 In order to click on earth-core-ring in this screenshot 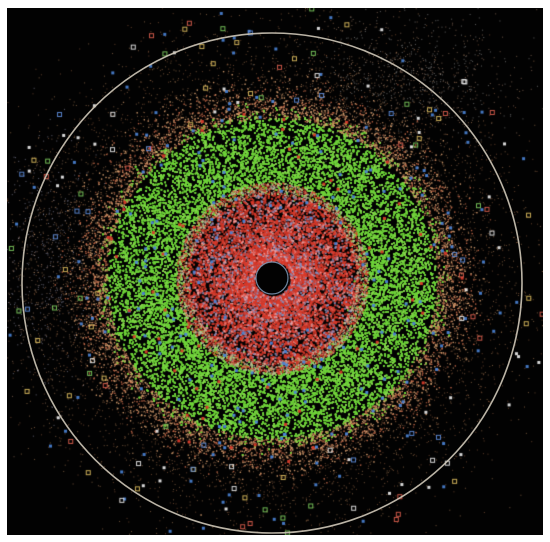, I will do `click(272, 278)`.